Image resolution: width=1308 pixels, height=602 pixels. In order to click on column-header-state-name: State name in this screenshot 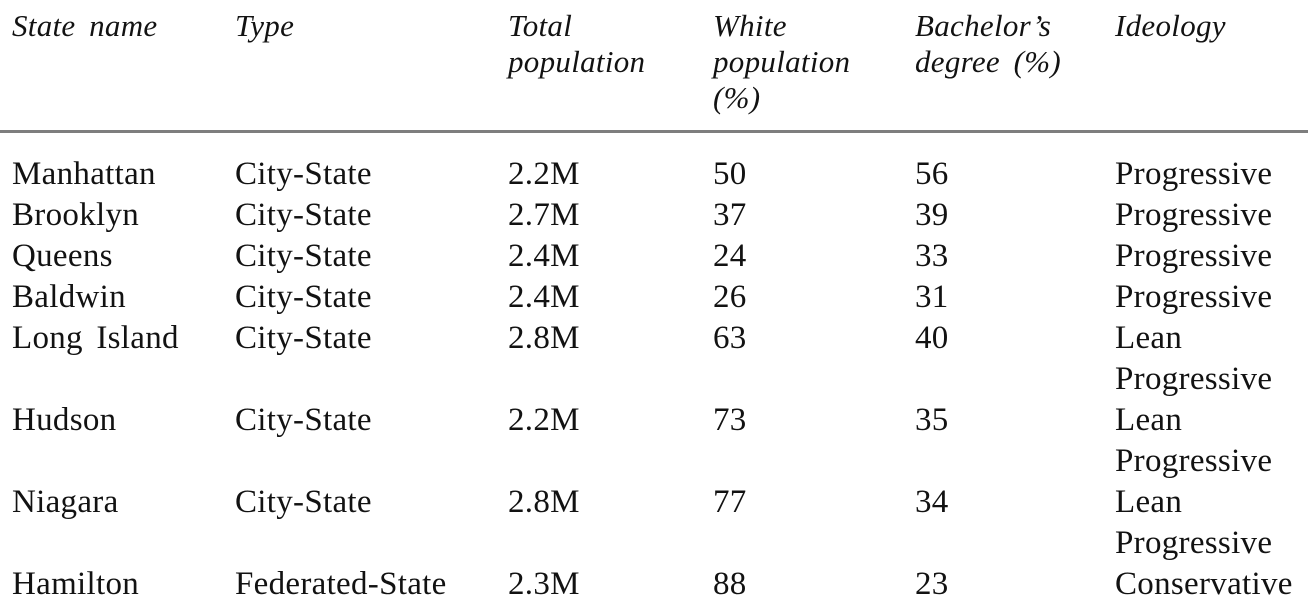, I will do `click(85, 25)`.